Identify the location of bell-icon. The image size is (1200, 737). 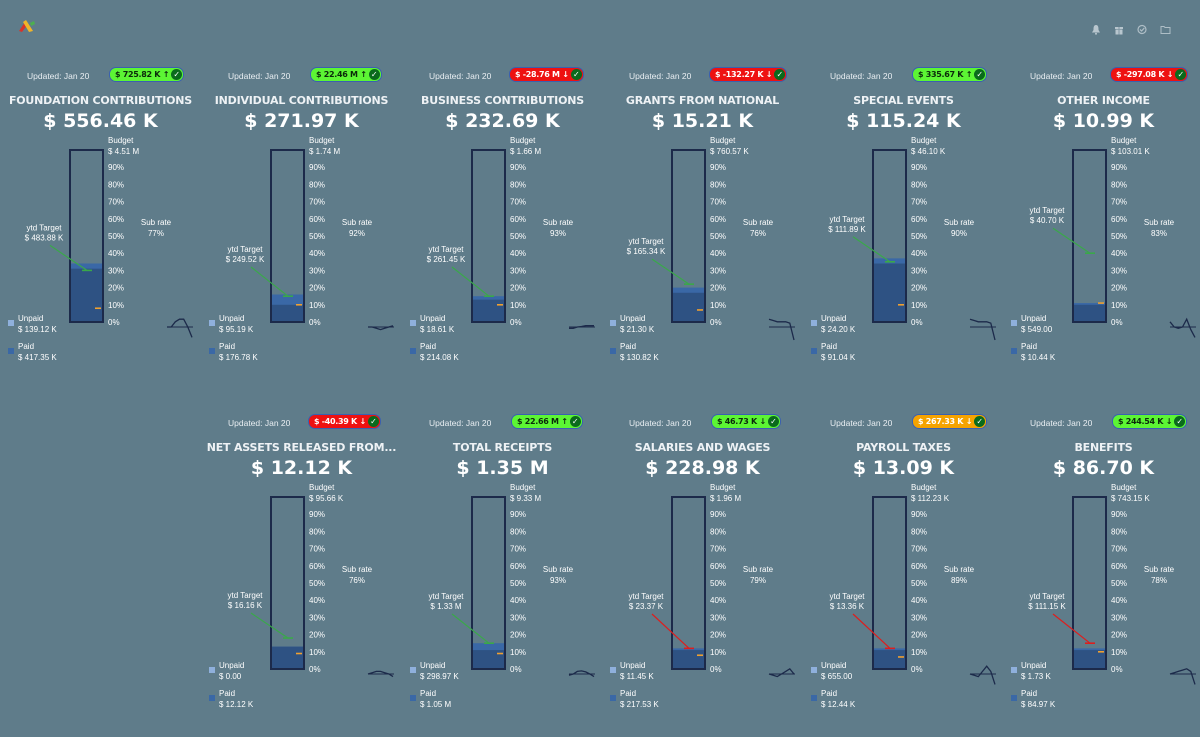
(1096, 28).